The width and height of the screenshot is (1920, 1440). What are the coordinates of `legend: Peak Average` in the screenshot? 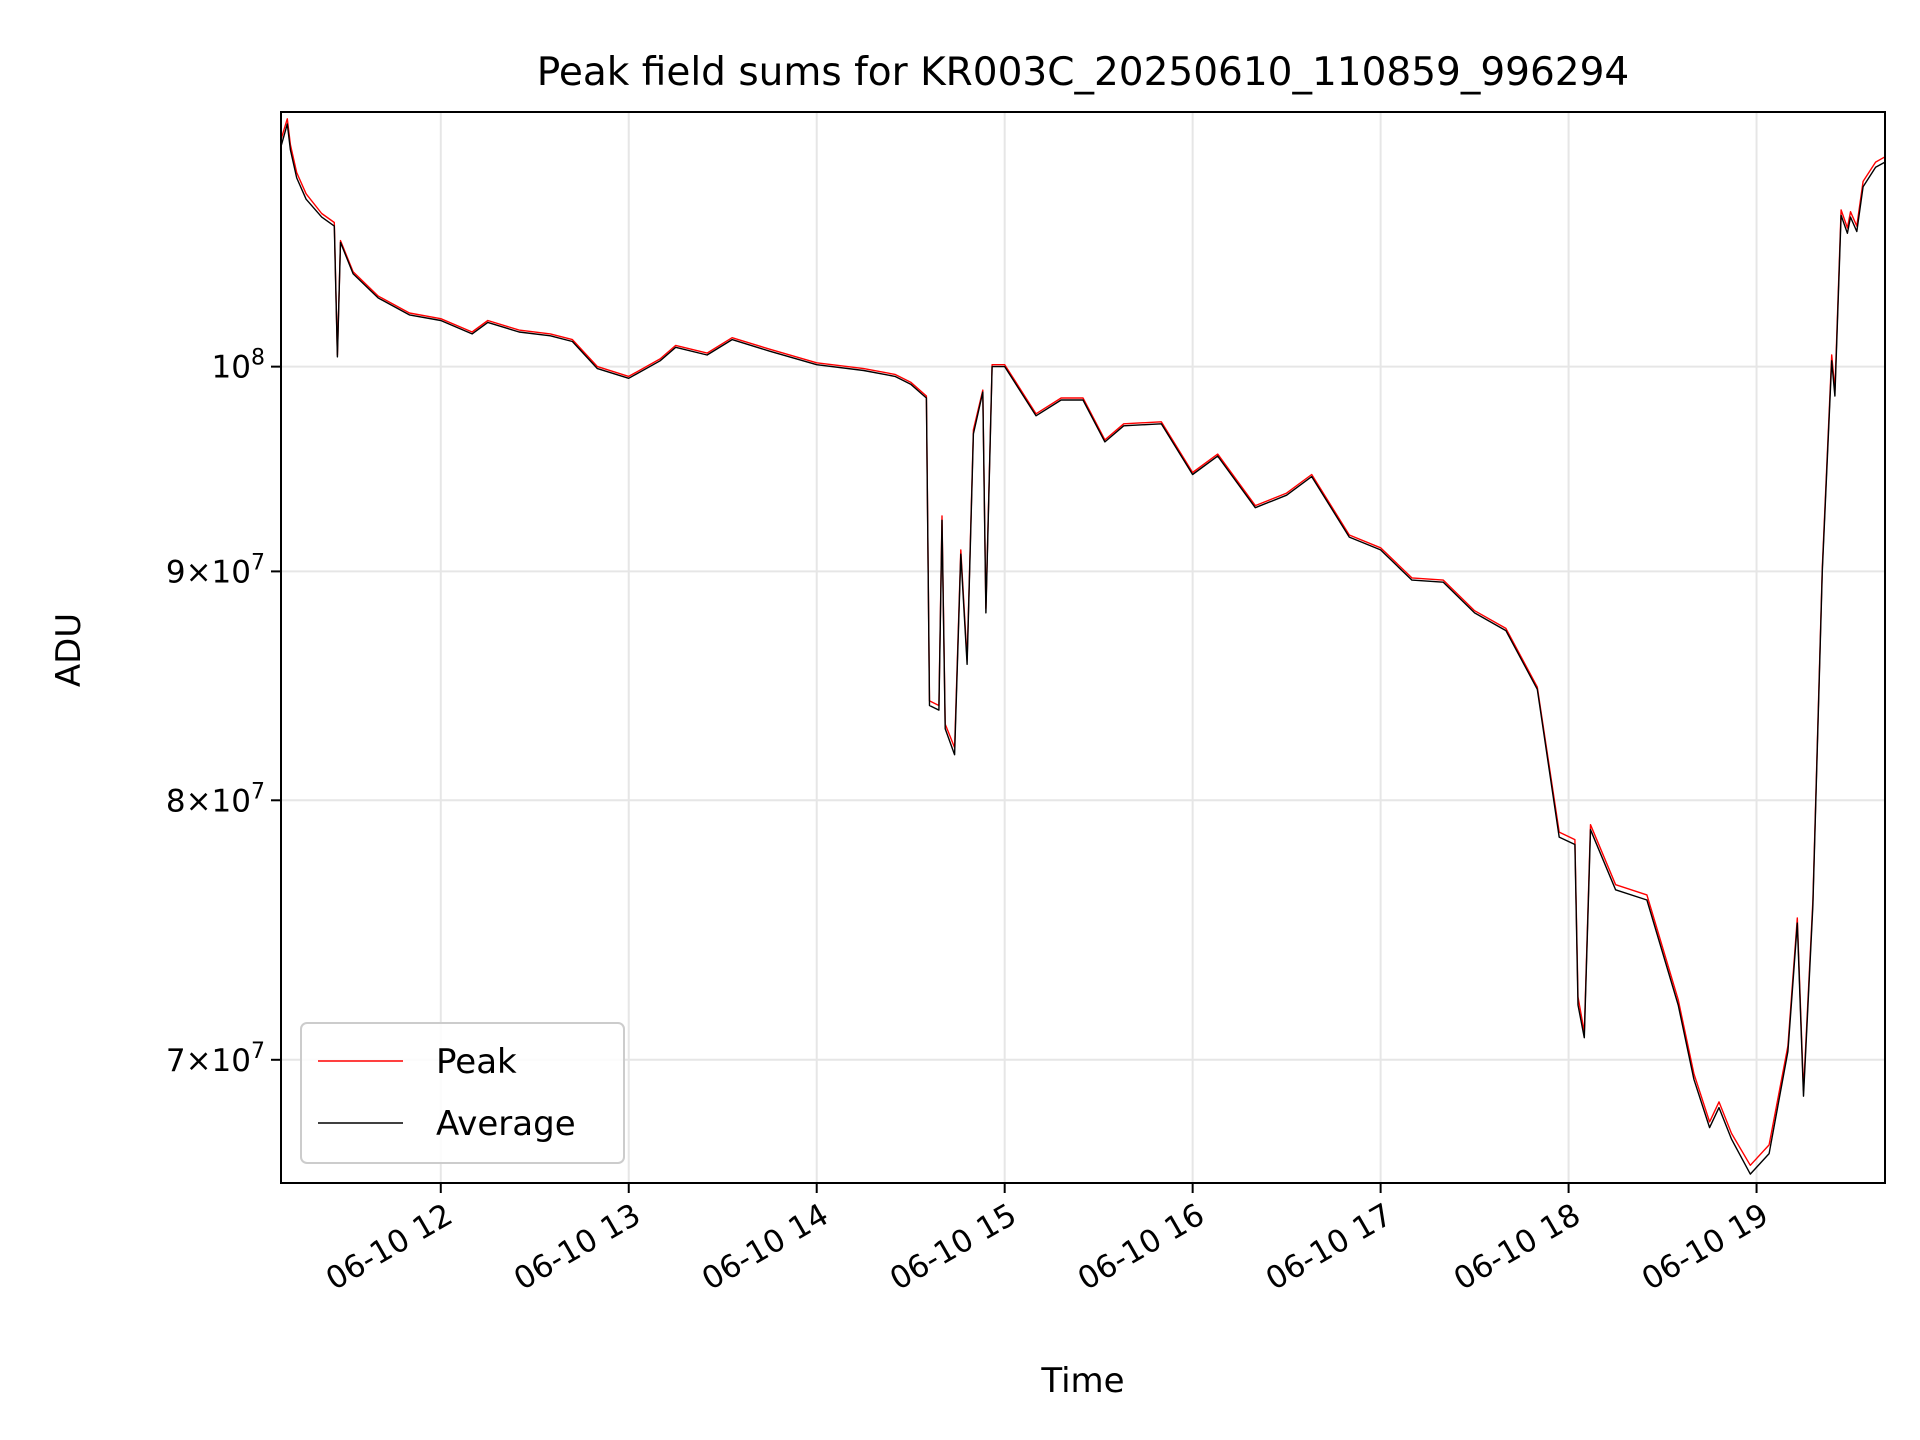 It's located at (462, 1093).